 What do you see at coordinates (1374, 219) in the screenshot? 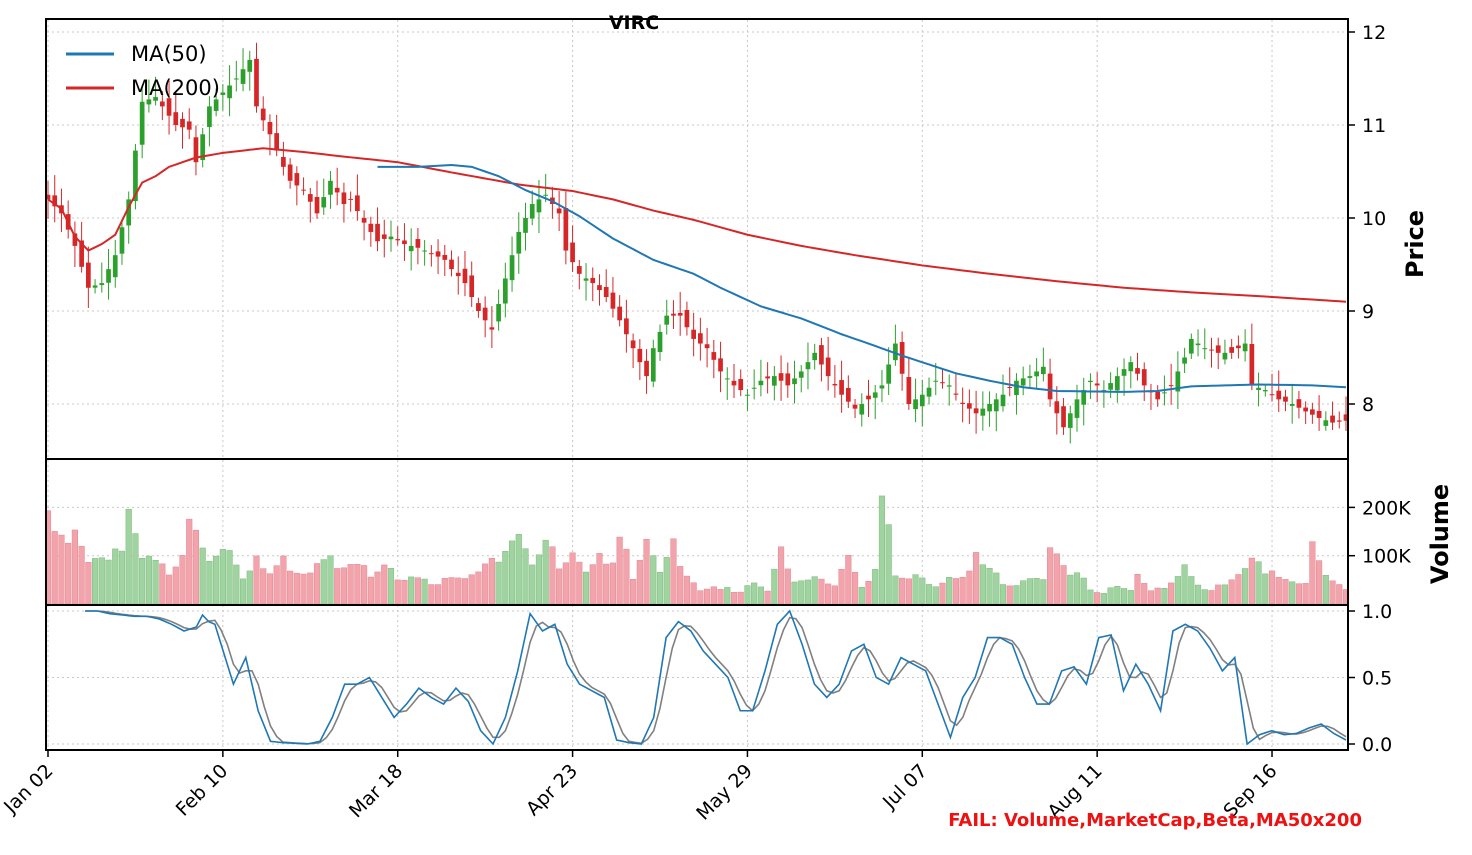
I see `price-tick-label: 10` at bounding box center [1374, 219].